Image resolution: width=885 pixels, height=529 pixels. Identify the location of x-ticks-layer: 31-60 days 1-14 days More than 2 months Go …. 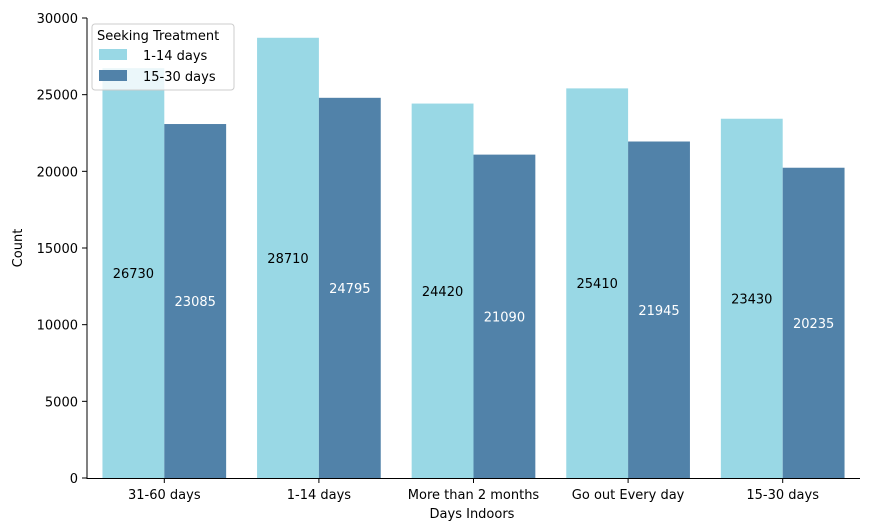
(473, 490).